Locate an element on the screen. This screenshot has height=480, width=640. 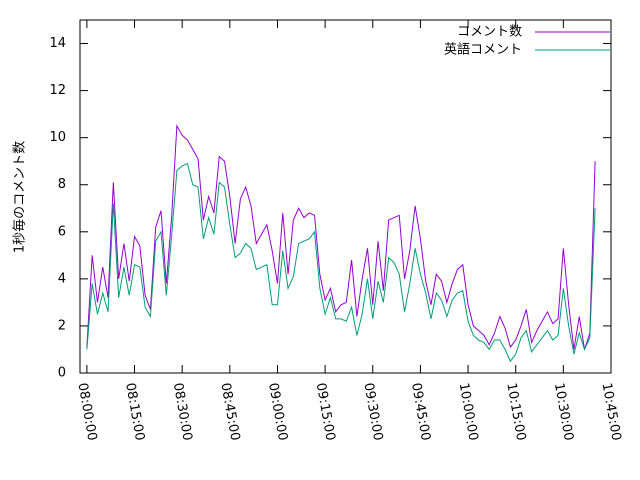
x-tick-label: 09:30:00 is located at coordinates (372, 412).